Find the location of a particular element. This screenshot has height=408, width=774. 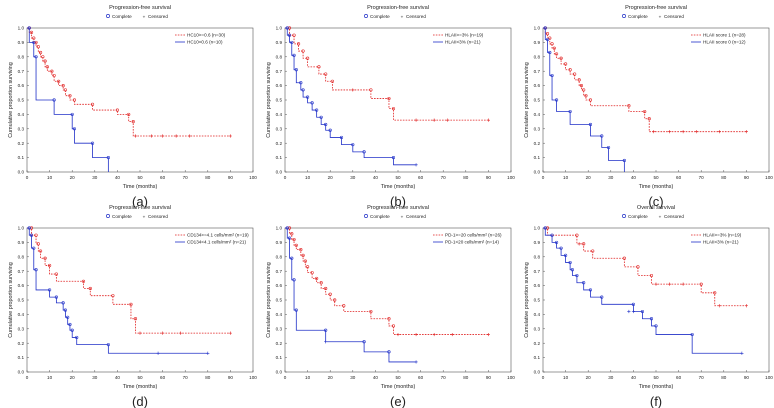

y-tick-label: 0.8 is located at coordinates (279, 256).